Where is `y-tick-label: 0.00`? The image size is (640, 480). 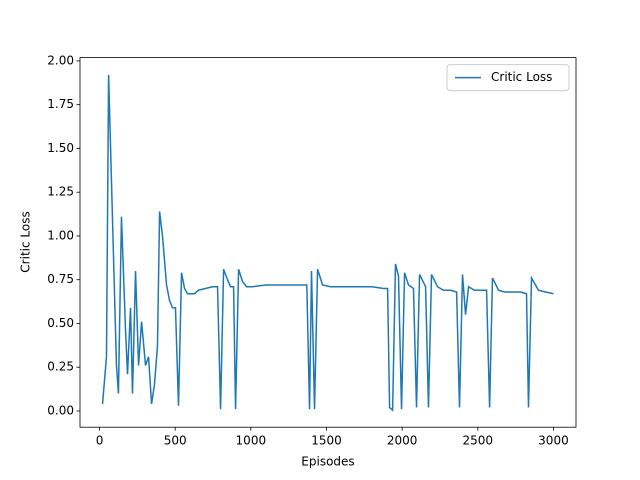 y-tick-label: 0.00 is located at coordinates (60, 410).